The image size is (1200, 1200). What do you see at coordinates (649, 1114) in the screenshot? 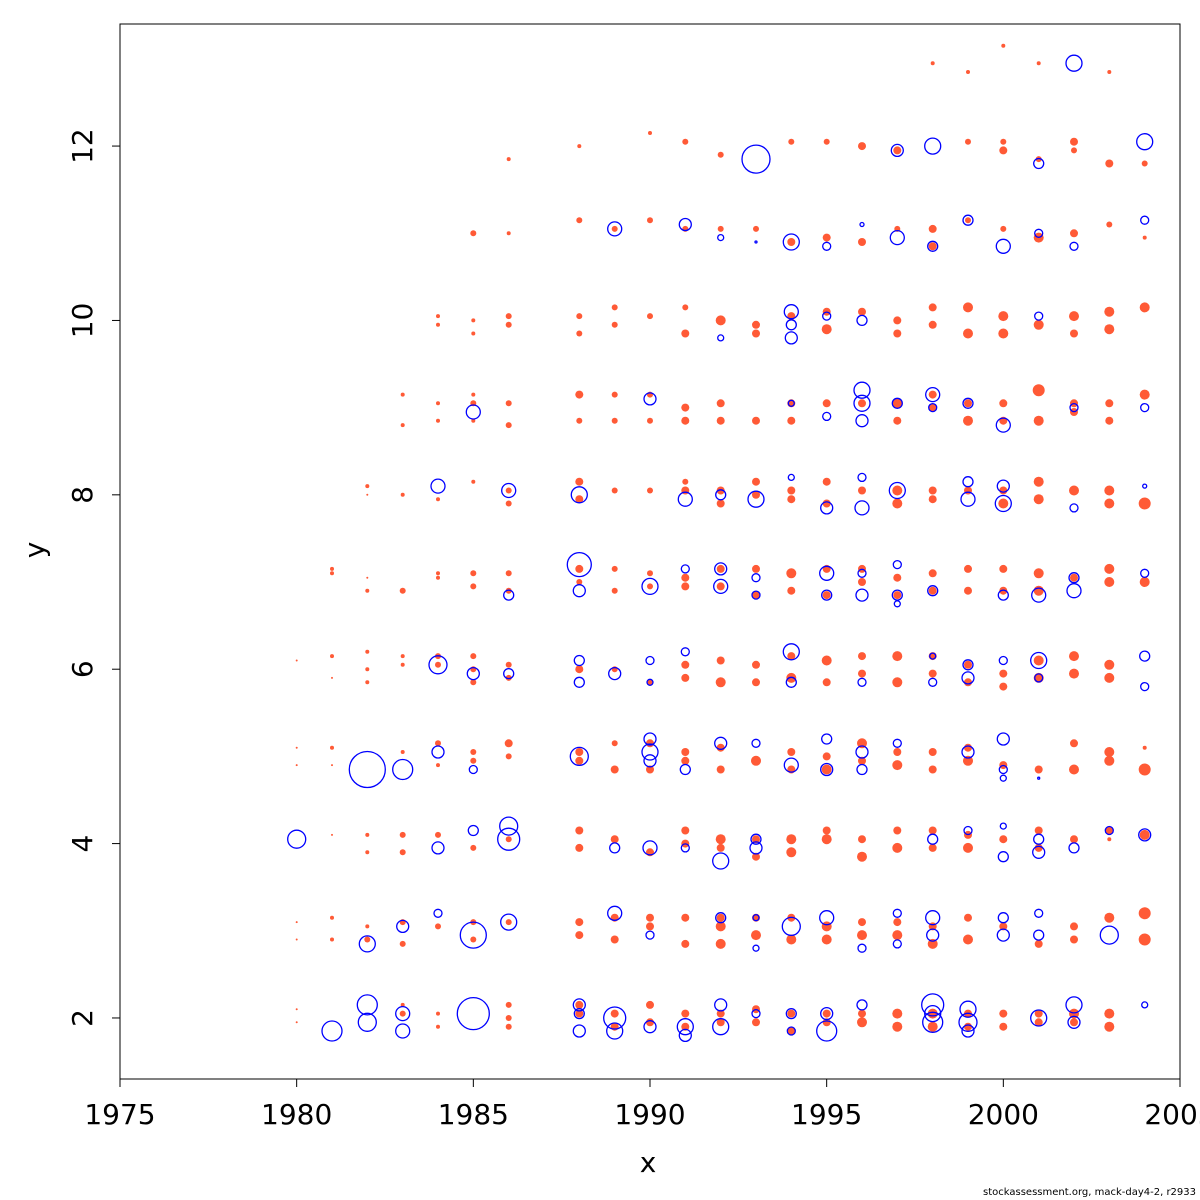
I see `x-tick-label: 1990` at bounding box center [649, 1114].